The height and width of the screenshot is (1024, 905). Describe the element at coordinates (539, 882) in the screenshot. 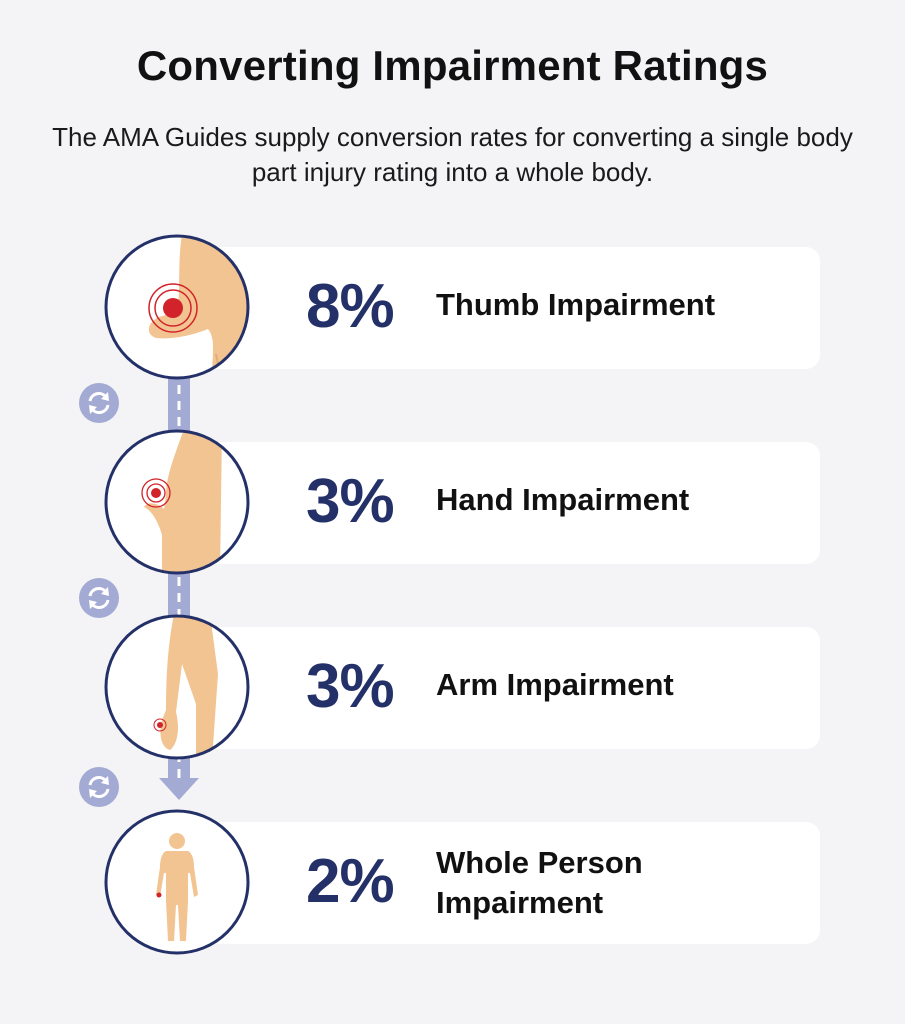

I see `step-label: Whole Person Impairment` at that location.